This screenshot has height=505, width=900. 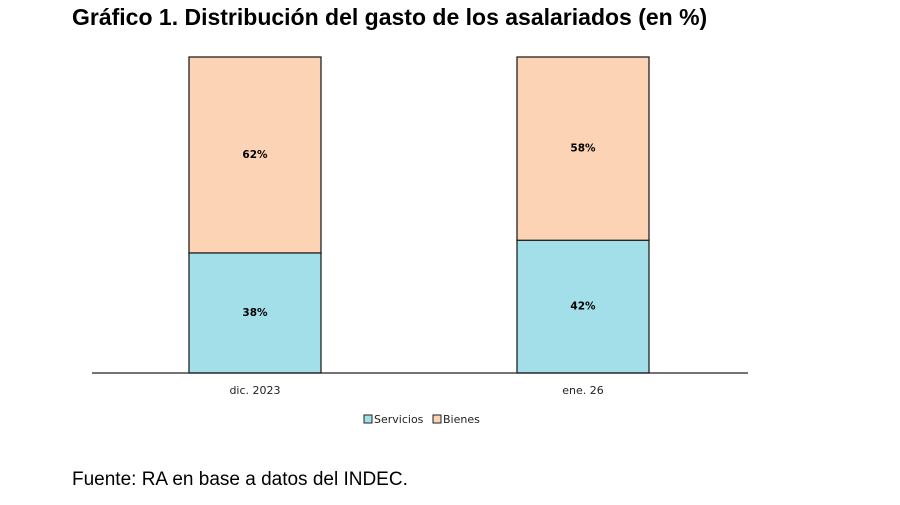 What do you see at coordinates (437, 419) in the screenshot?
I see `legend-swatch-bienes` at bounding box center [437, 419].